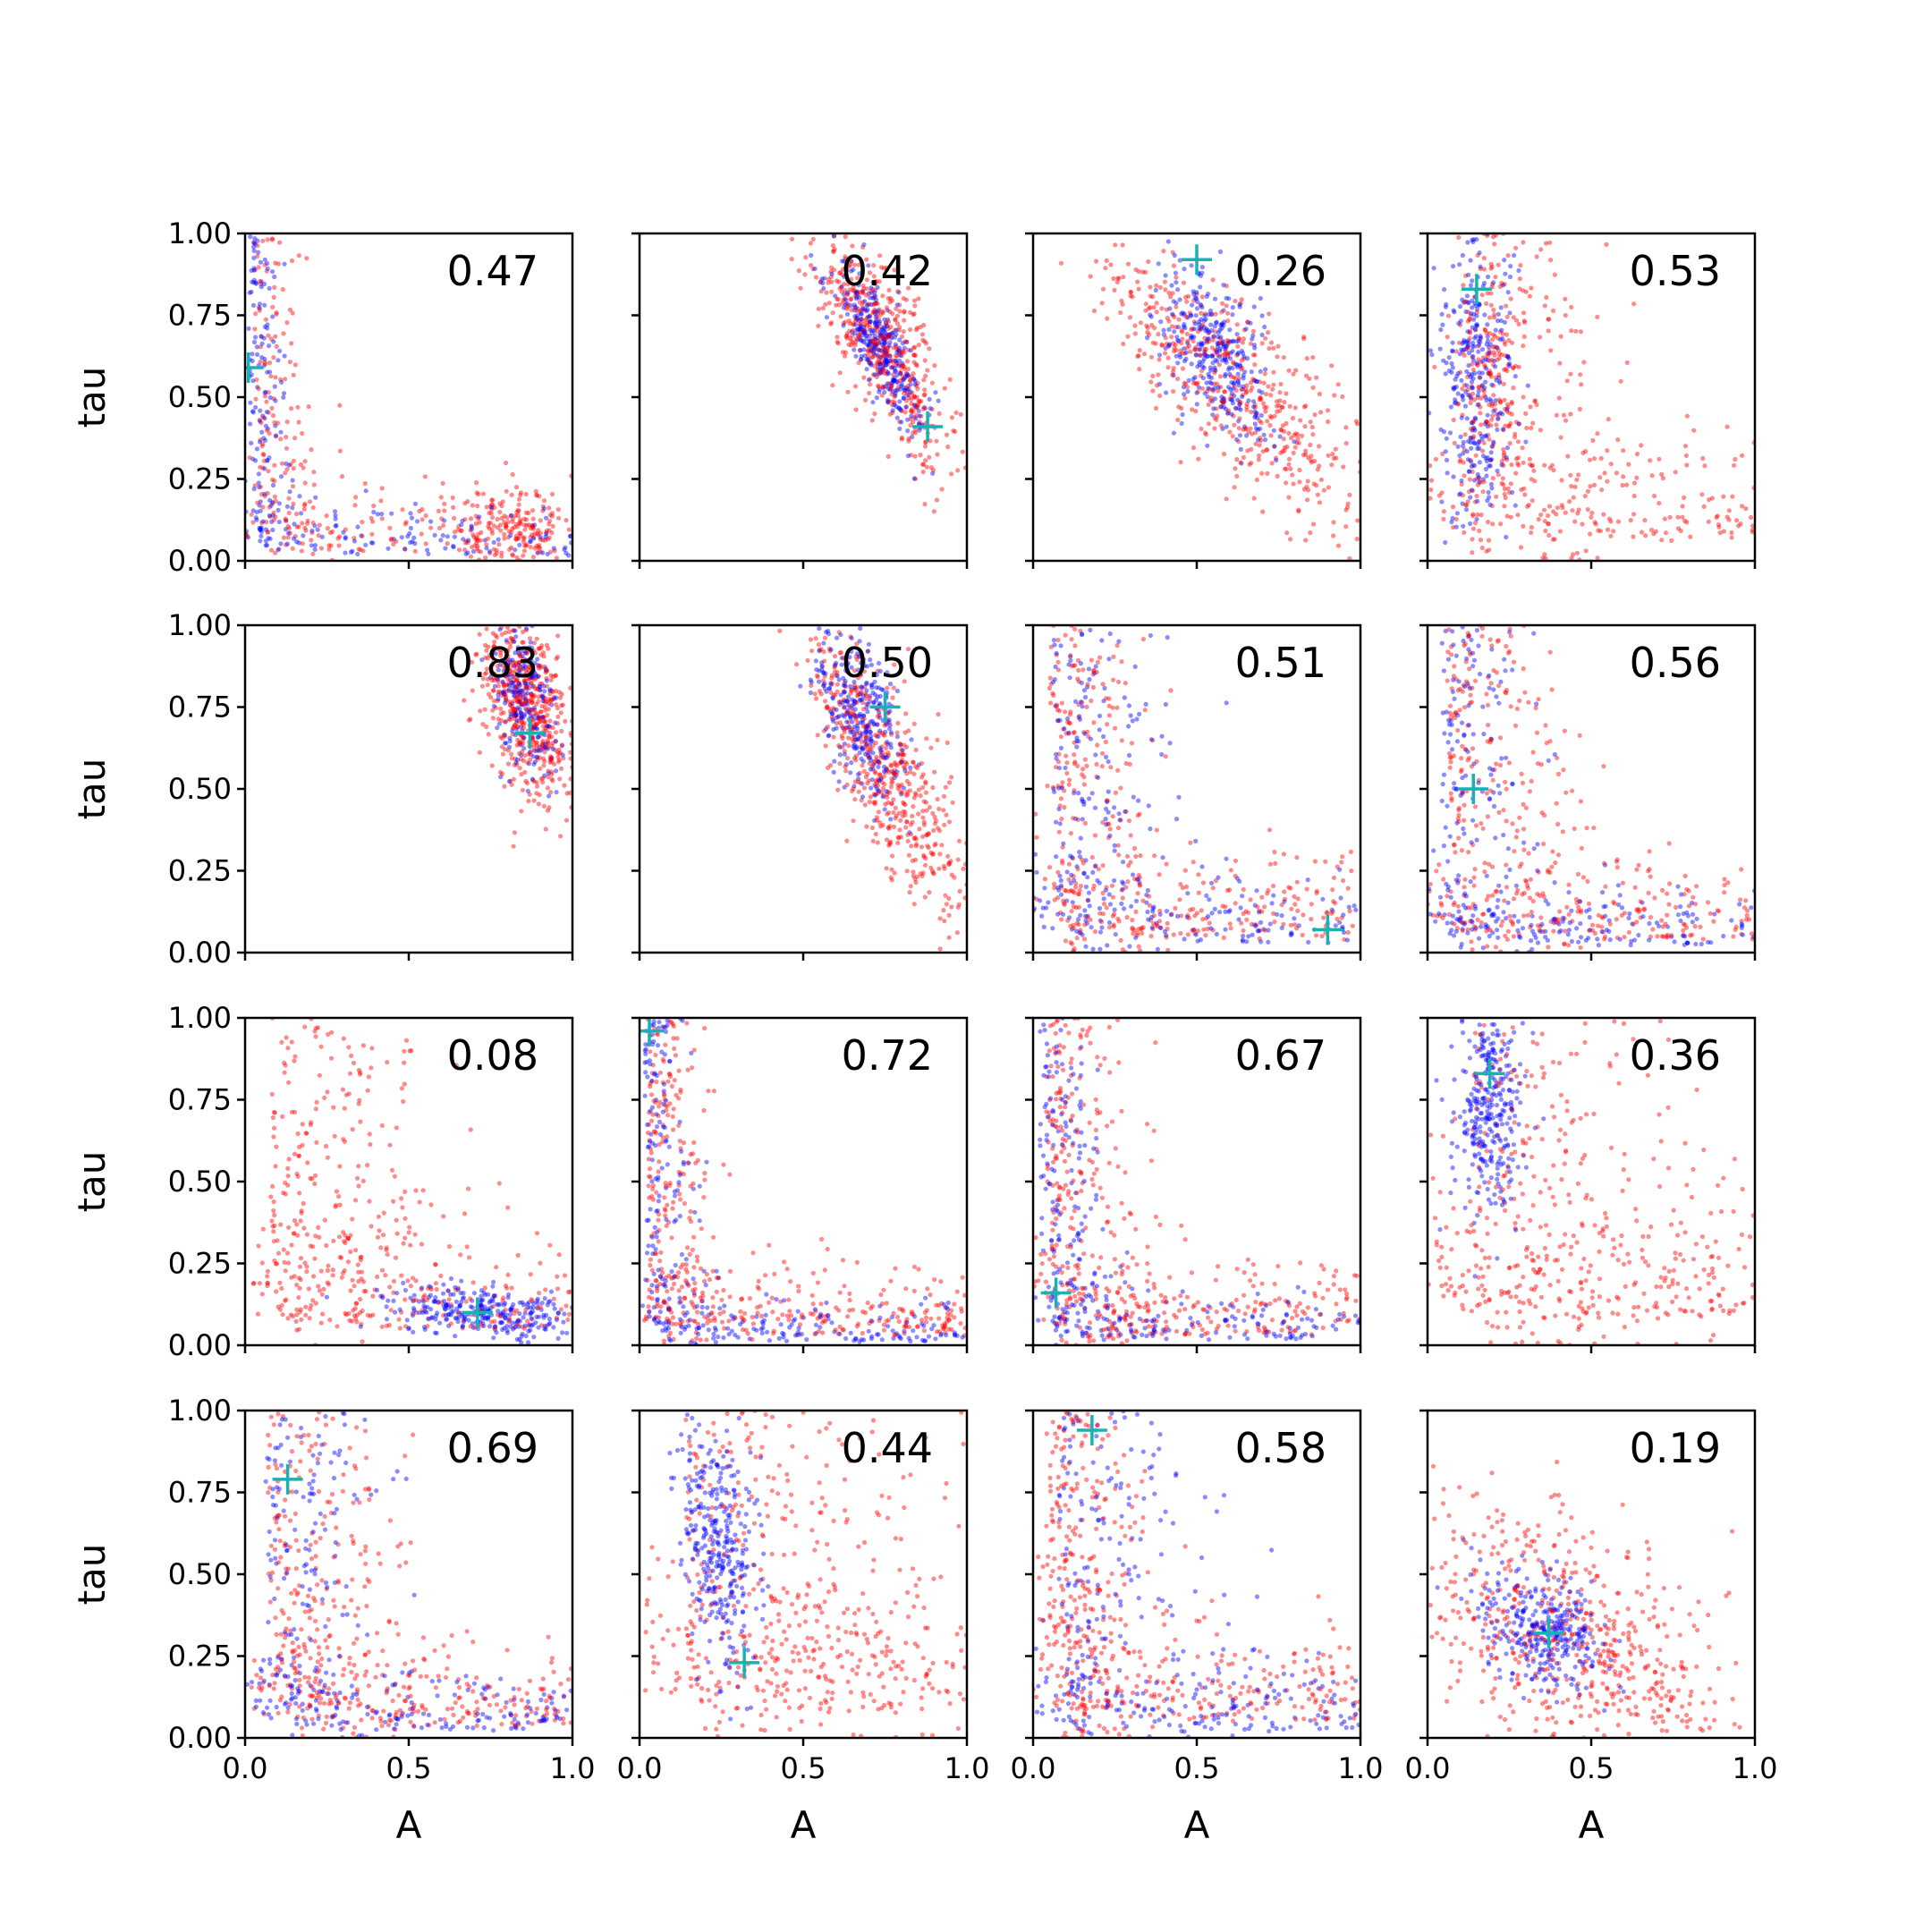 The height and width of the screenshot is (1932, 1932). What do you see at coordinates (1196, 789) in the screenshot?
I see `points-group` at bounding box center [1196, 789].